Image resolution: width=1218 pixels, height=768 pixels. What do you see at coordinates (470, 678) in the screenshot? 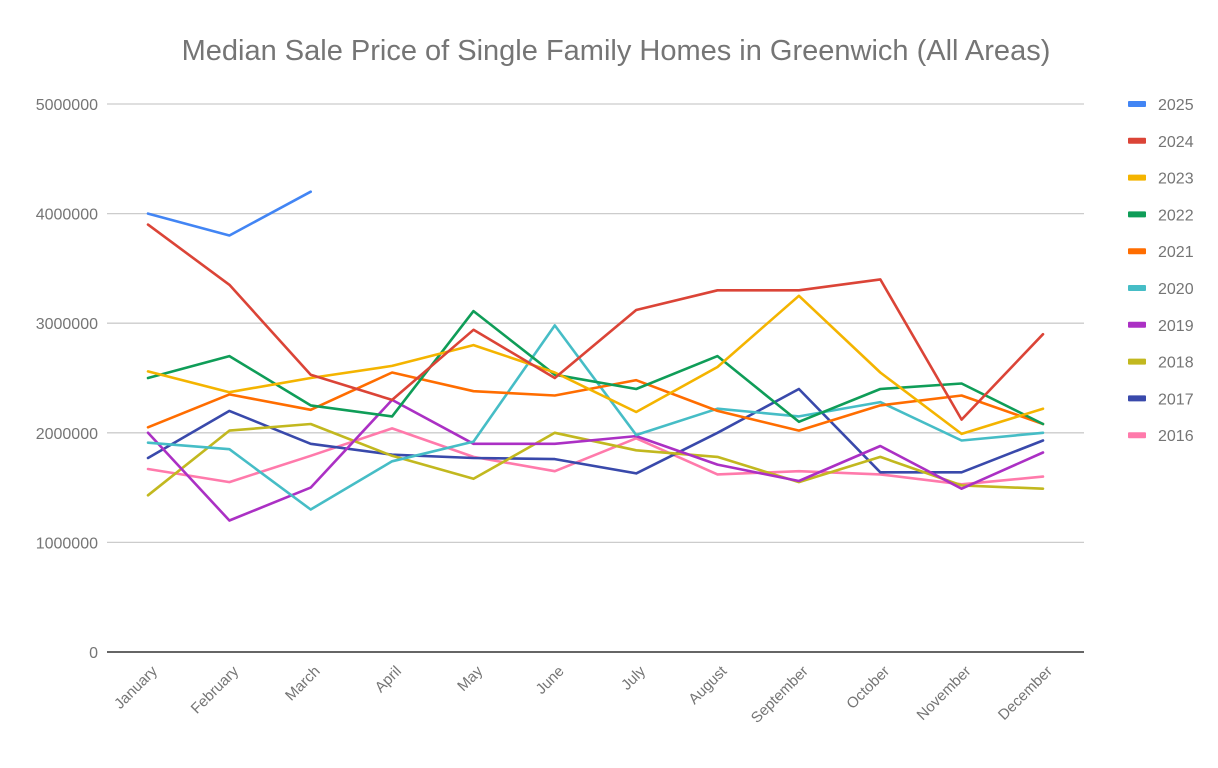
I see `x-tick-label: May` at bounding box center [470, 678].